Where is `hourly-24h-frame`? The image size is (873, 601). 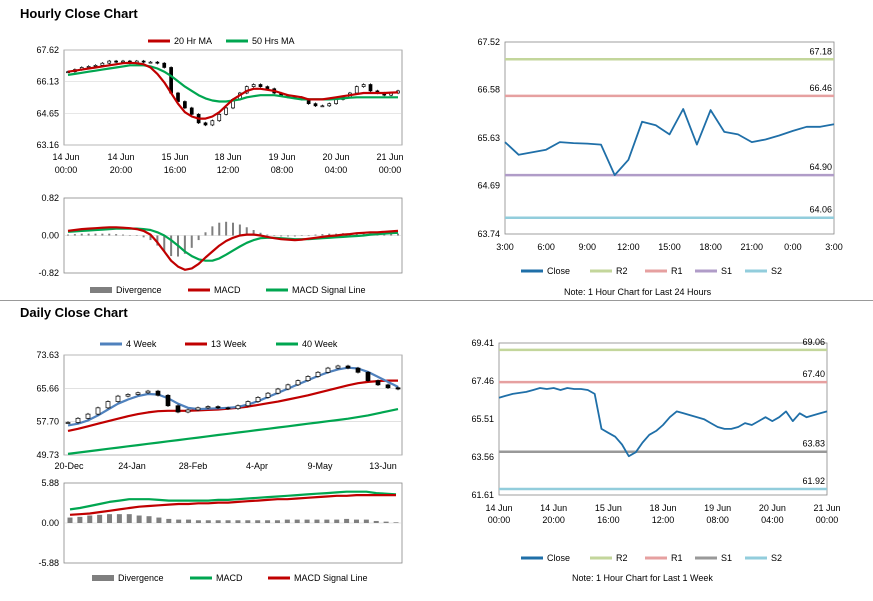 hourly-24h-frame is located at coordinates (669, 138).